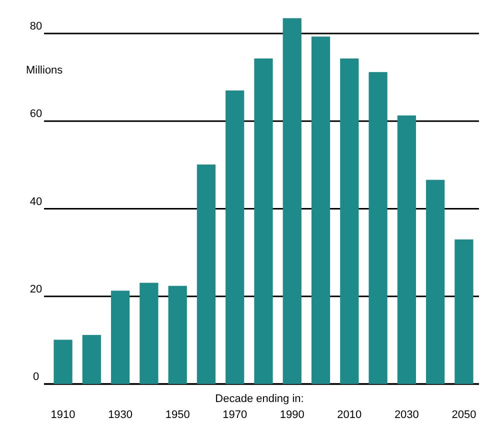 The height and width of the screenshot is (432, 495). What do you see at coordinates (120, 415) in the screenshot?
I see `x-tick-label: 1930` at bounding box center [120, 415].